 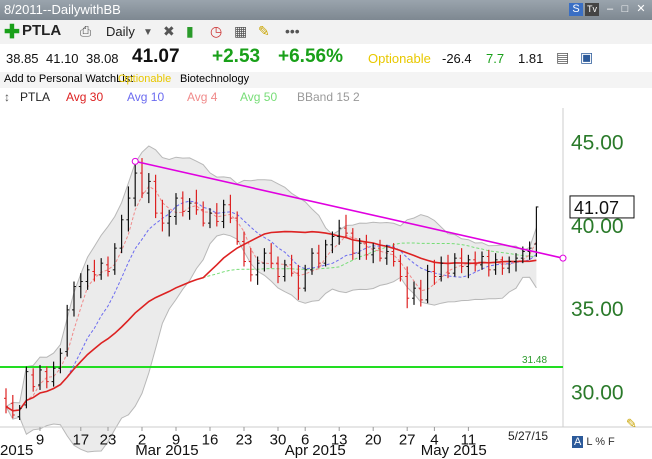 I want to click on month-label: Apr 2015, so click(x=315, y=450).